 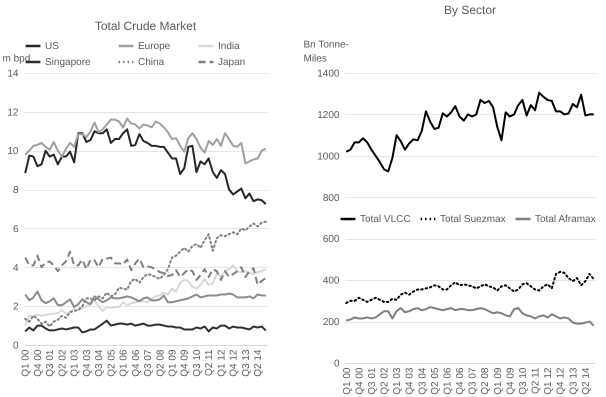 What do you see at coordinates (15, 307) in the screenshot?
I see `y-tick-label: 2` at bounding box center [15, 307].